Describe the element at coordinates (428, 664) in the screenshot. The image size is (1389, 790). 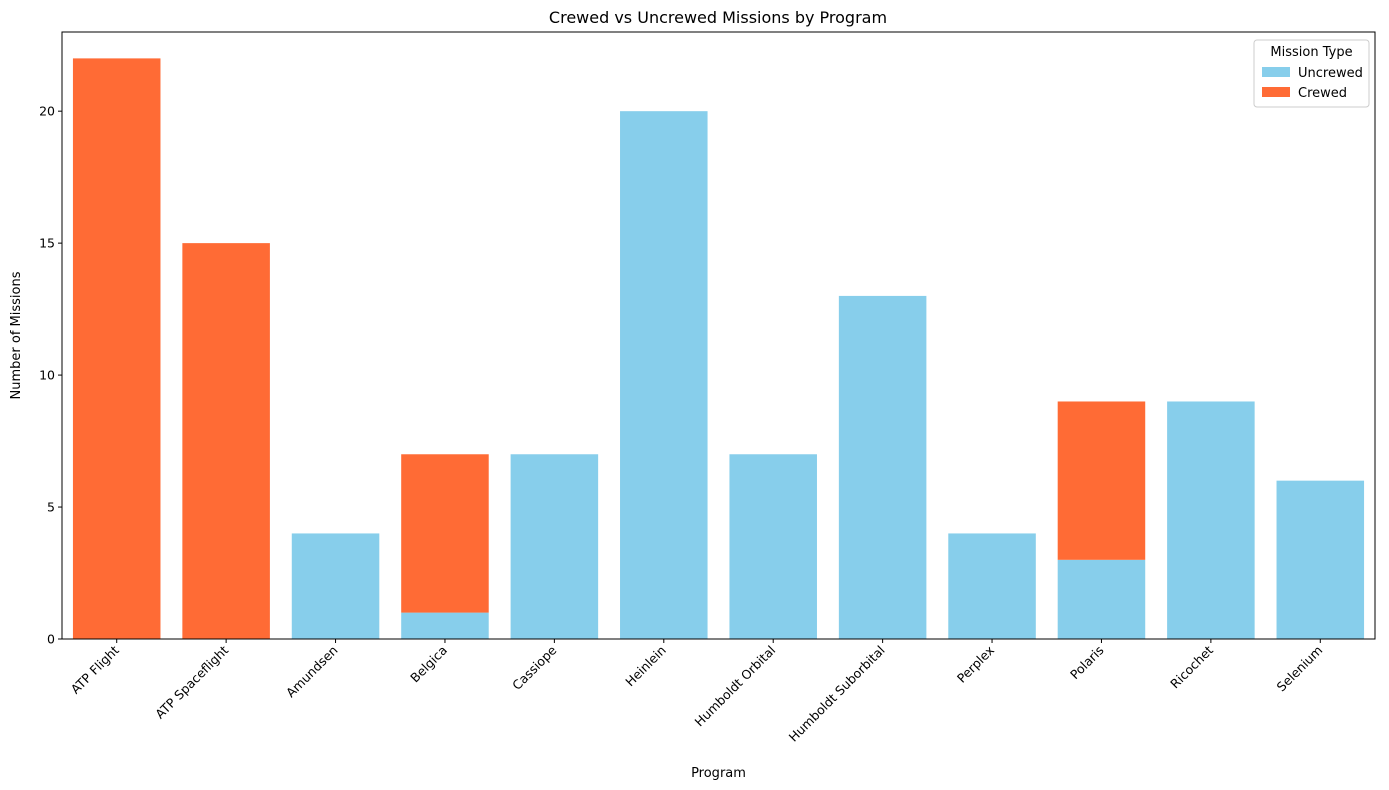
I see `x-tick-label: Belgica` at that location.